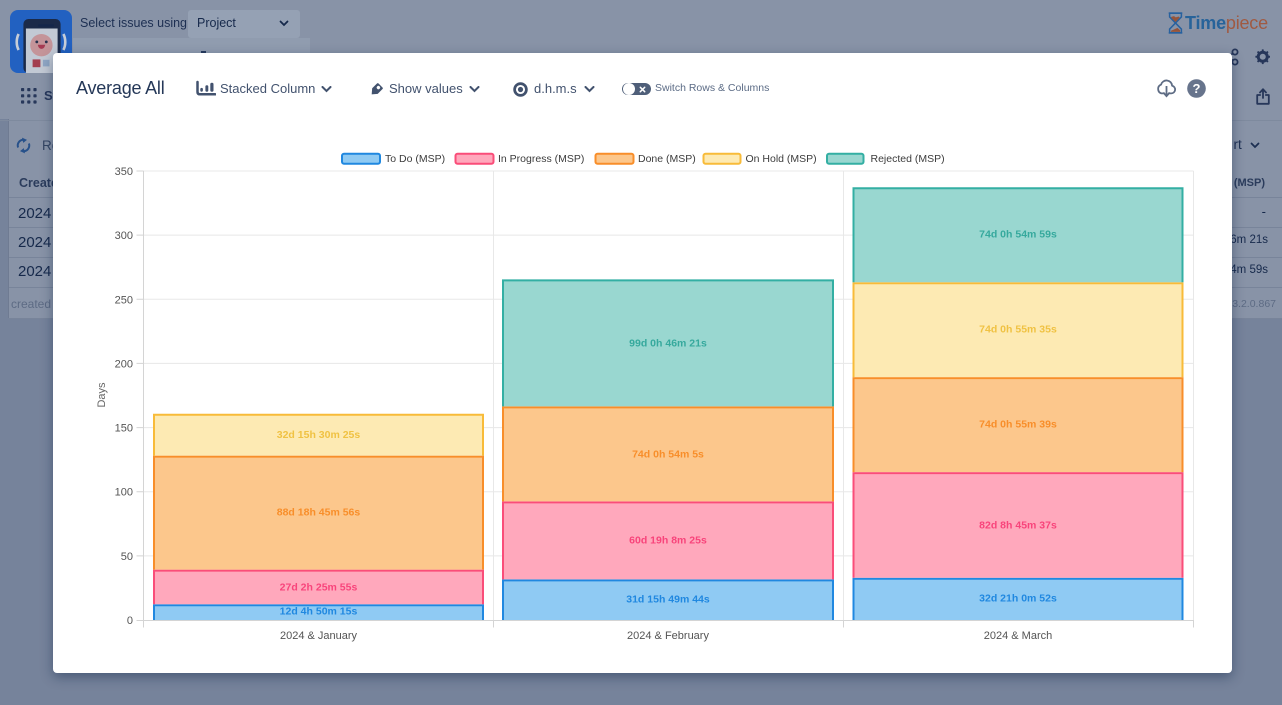 This screenshot has width=1282, height=705. Describe the element at coordinates (667, 159) in the screenshot. I see `svg-text: Done (MSP)` at that location.